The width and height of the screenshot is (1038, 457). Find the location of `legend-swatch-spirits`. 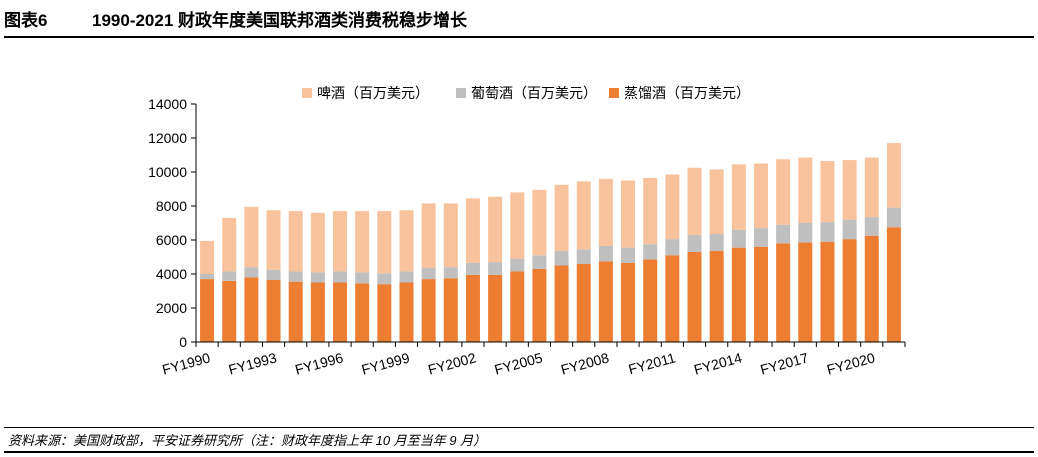

legend-swatch-spirits is located at coordinates (614, 93).